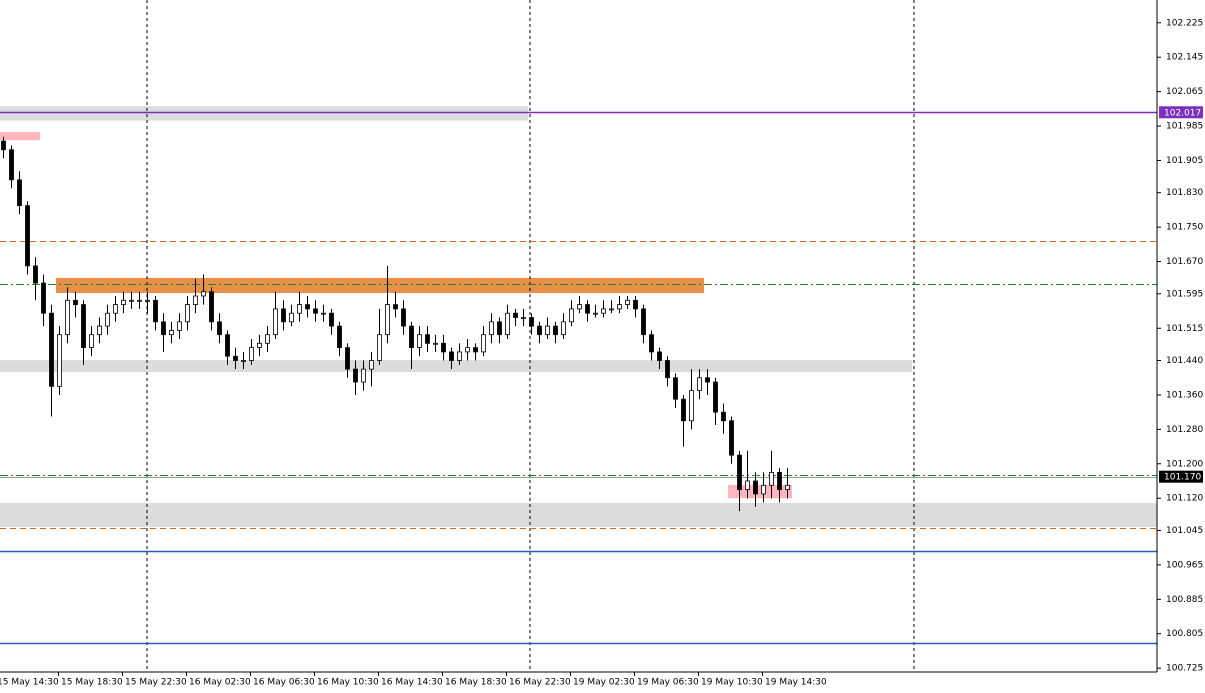 This screenshot has width=1205, height=693. Describe the element at coordinates (1184, 464) in the screenshot. I see `y-tick-label: 101.200` at that location.